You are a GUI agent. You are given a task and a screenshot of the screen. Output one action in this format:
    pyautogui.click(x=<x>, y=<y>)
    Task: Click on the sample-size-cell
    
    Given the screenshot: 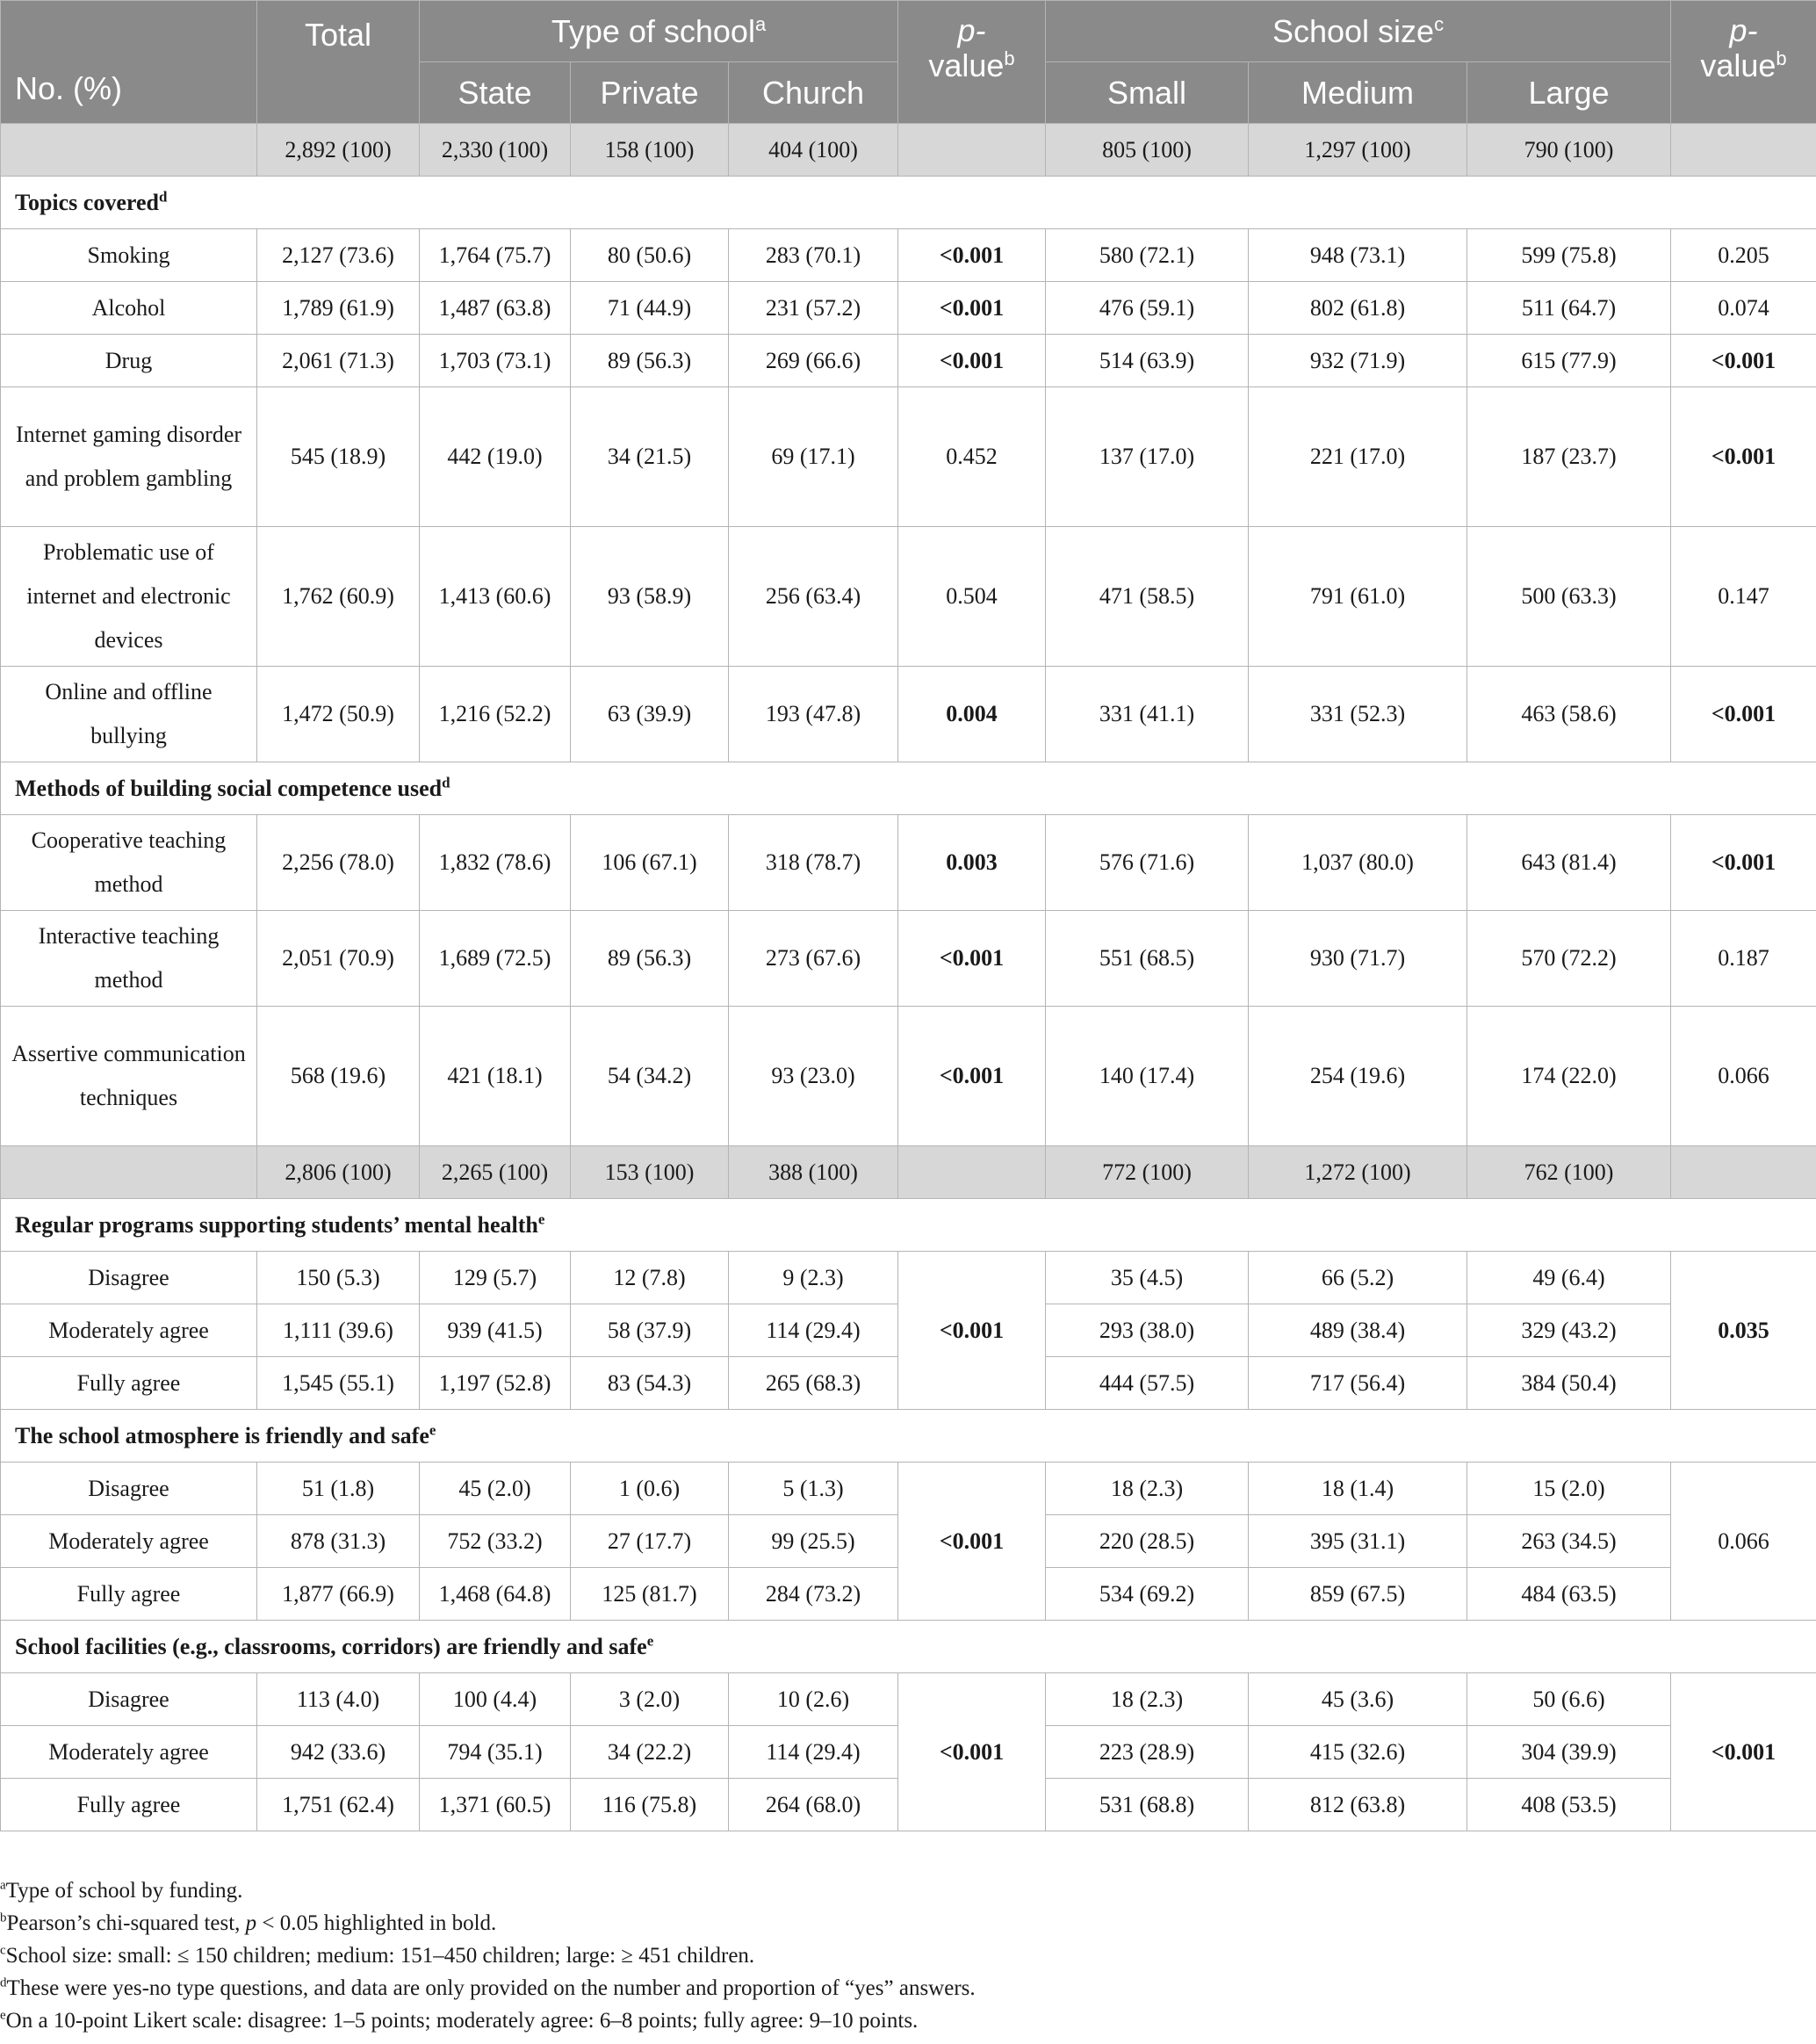 What is the action you would take?
    pyautogui.click(x=972, y=1172)
    